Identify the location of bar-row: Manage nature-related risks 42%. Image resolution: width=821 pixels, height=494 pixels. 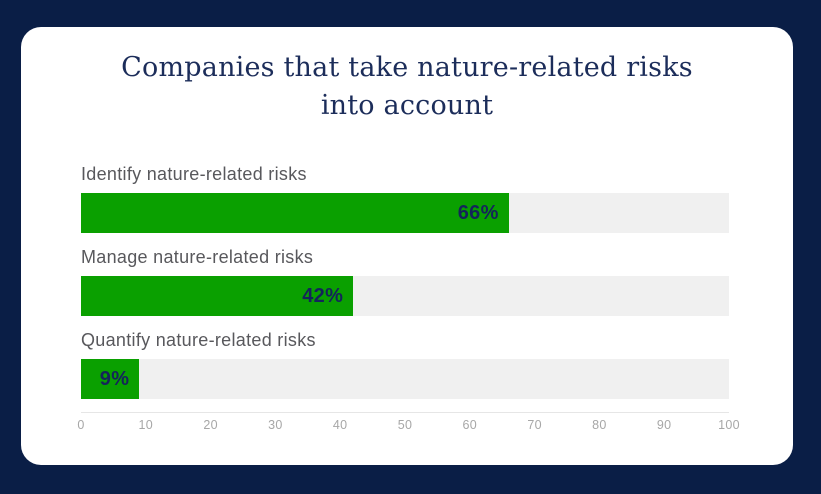
(405, 281).